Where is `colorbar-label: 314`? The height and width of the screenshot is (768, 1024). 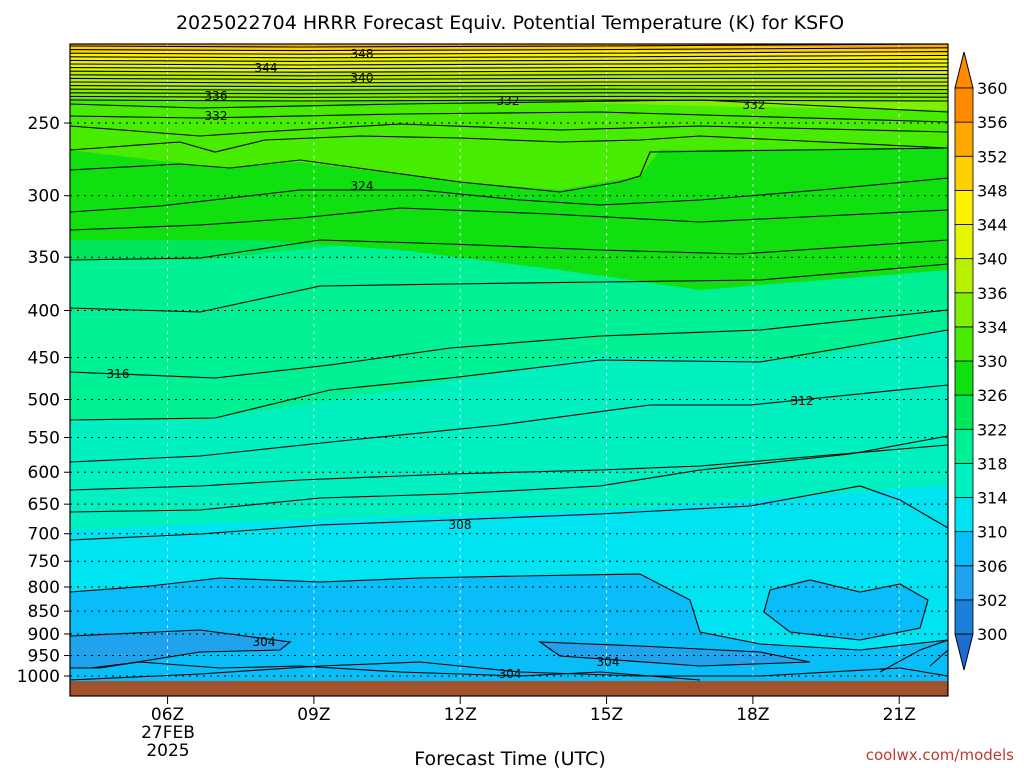 colorbar-label: 314 is located at coordinates (992, 498).